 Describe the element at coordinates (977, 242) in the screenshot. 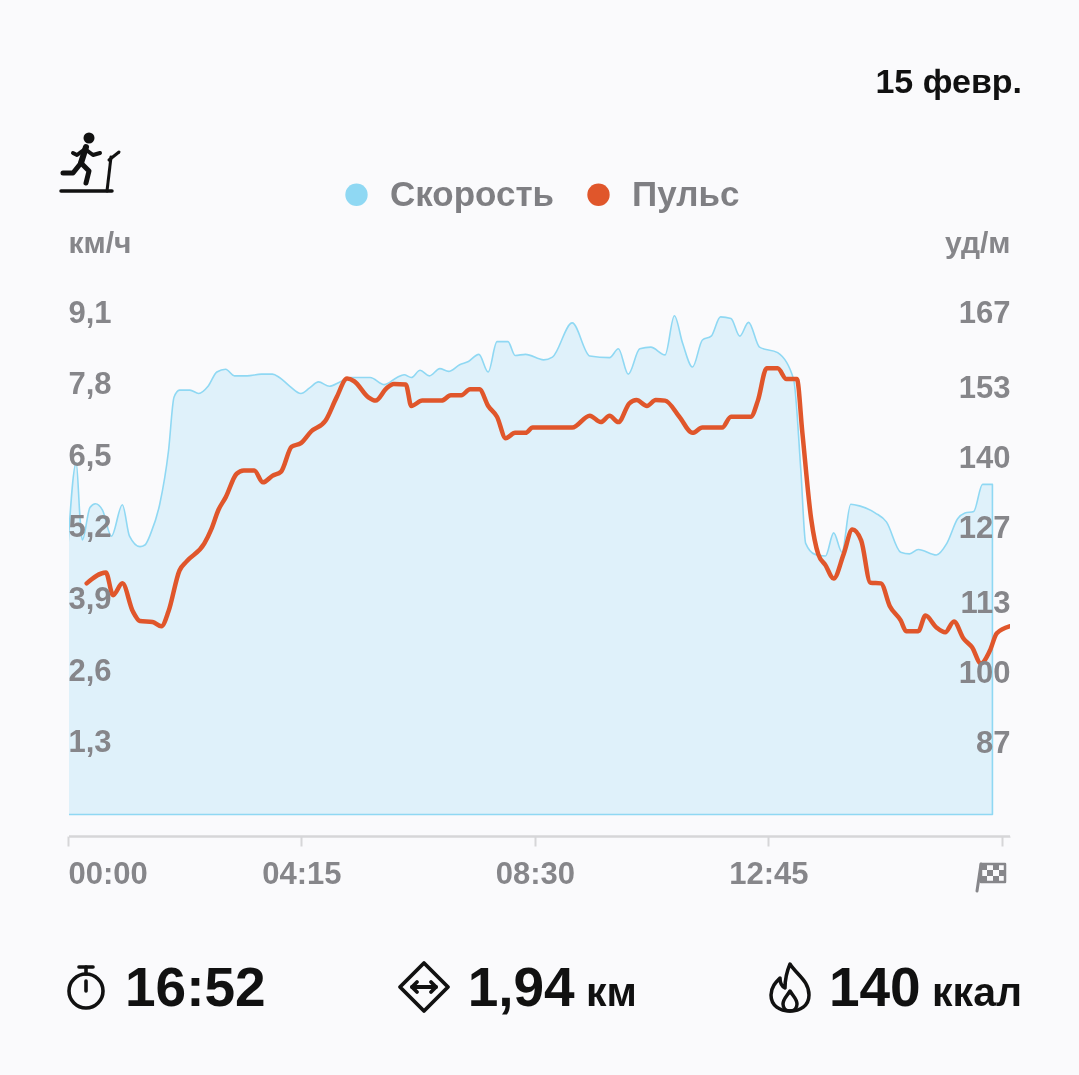

I see `y2-axis-title: уд/м` at that location.